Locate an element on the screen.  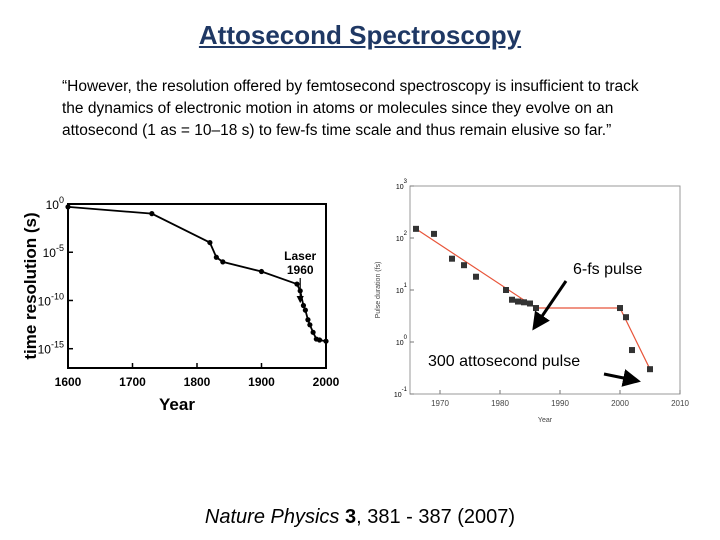
y-axis-label: time resolution (s) is located at coordinates (30, 285).